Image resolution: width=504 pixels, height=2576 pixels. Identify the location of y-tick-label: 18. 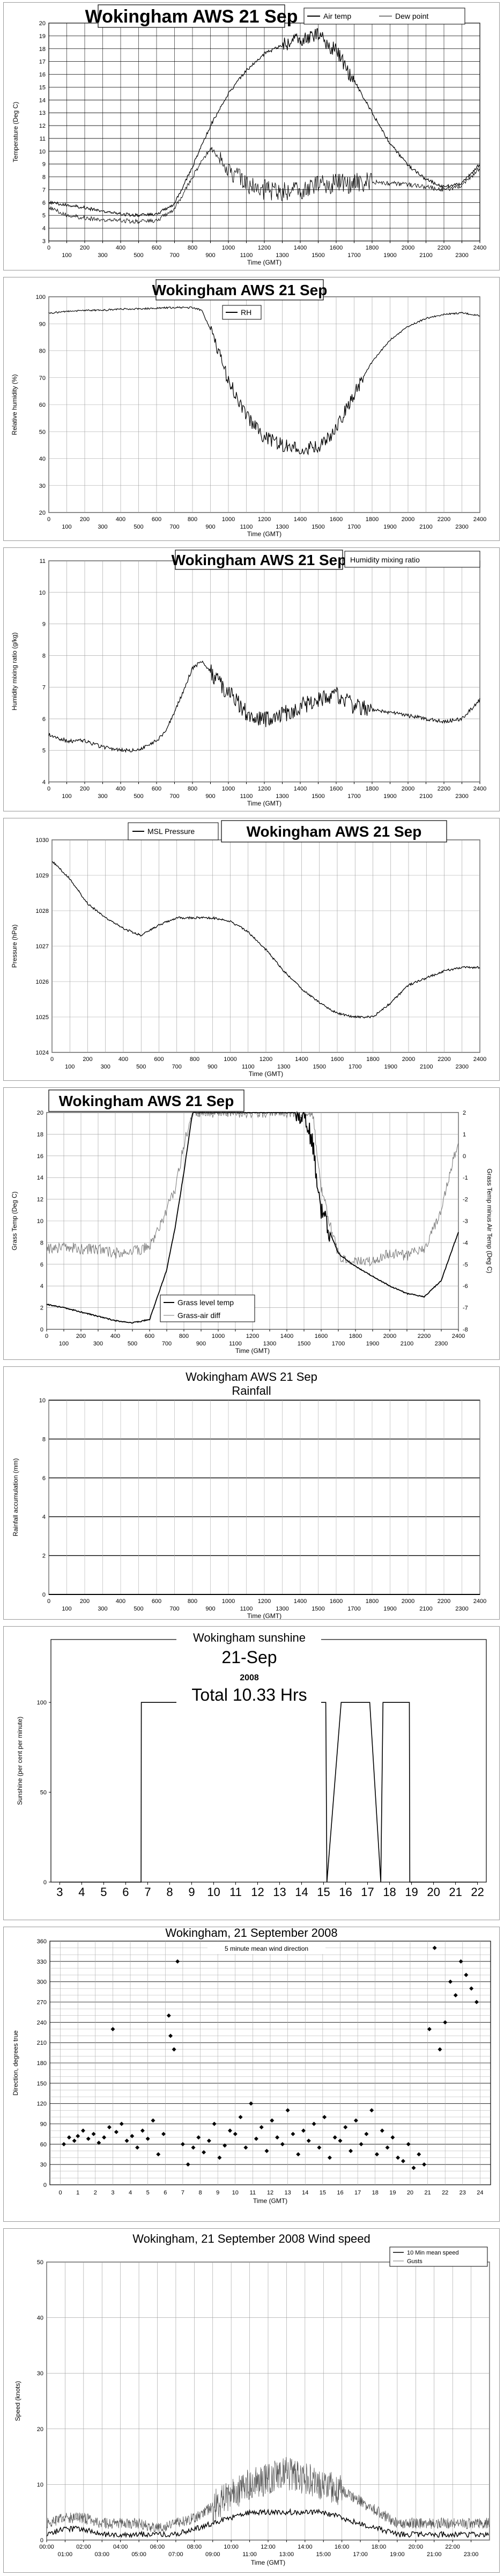
(40, 1134).